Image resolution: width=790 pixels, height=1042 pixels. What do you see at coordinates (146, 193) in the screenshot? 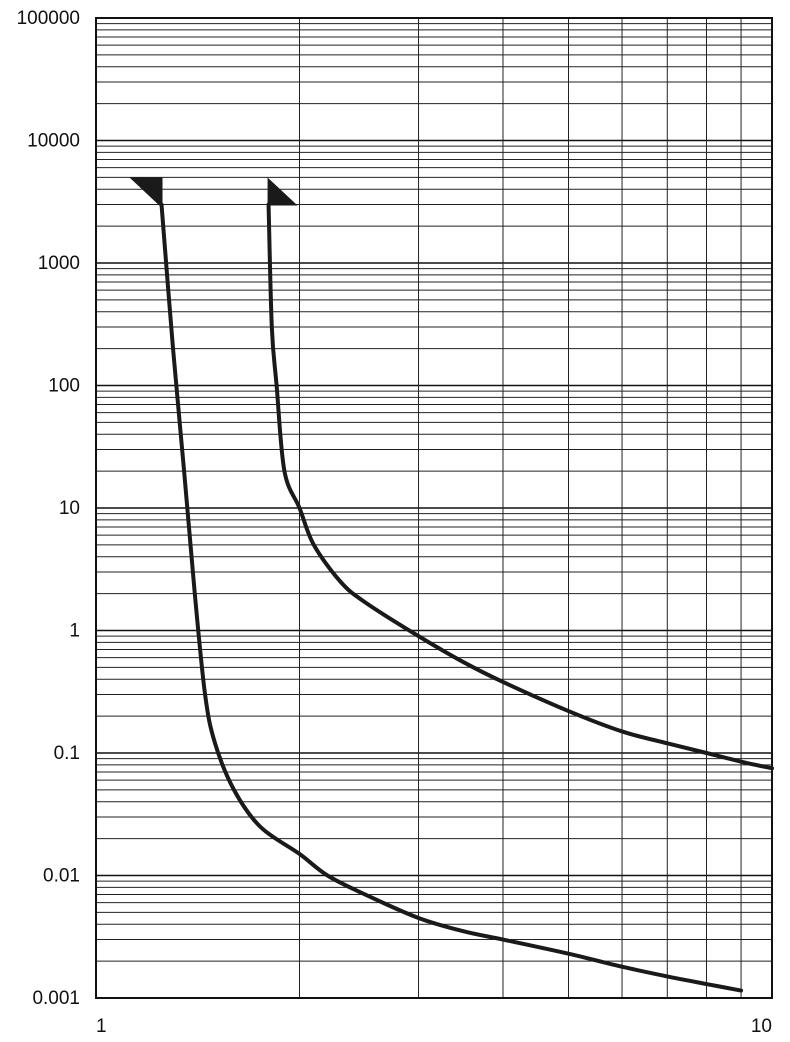
I see `series-1-end-flag` at bounding box center [146, 193].